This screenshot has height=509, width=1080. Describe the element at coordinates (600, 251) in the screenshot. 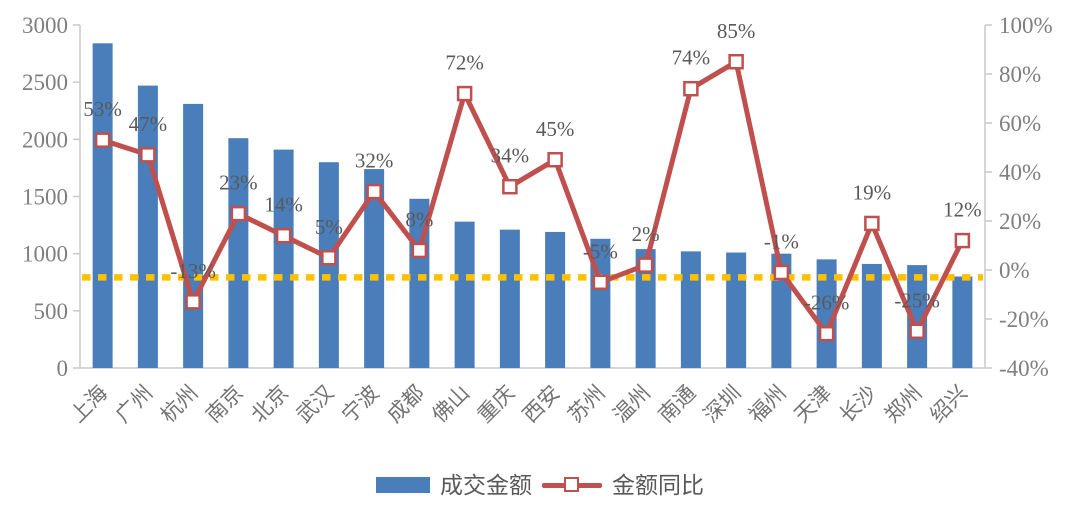

I see `data-label-苏州: -5%` at that location.